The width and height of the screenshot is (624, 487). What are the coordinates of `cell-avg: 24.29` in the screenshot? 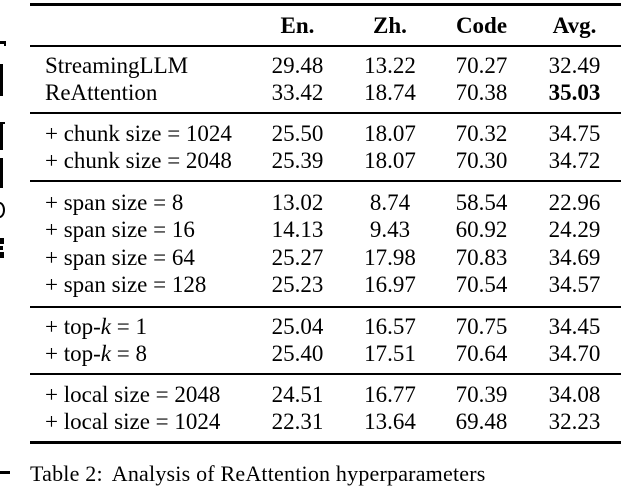 It's located at (574, 230).